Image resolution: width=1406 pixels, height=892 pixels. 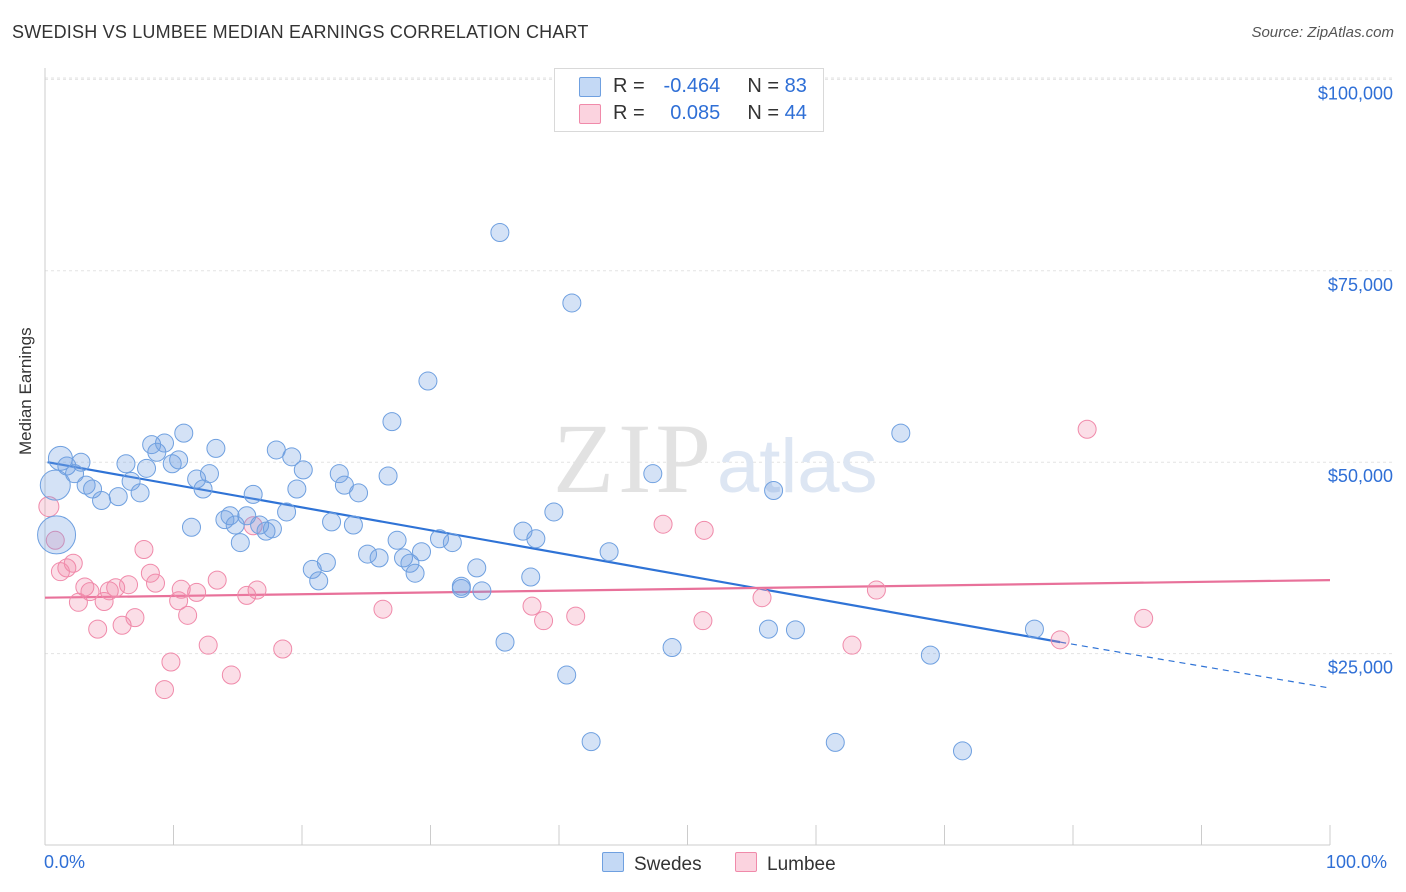 I want to click on swedes-r-value: -0.464, so click(x=692, y=86).